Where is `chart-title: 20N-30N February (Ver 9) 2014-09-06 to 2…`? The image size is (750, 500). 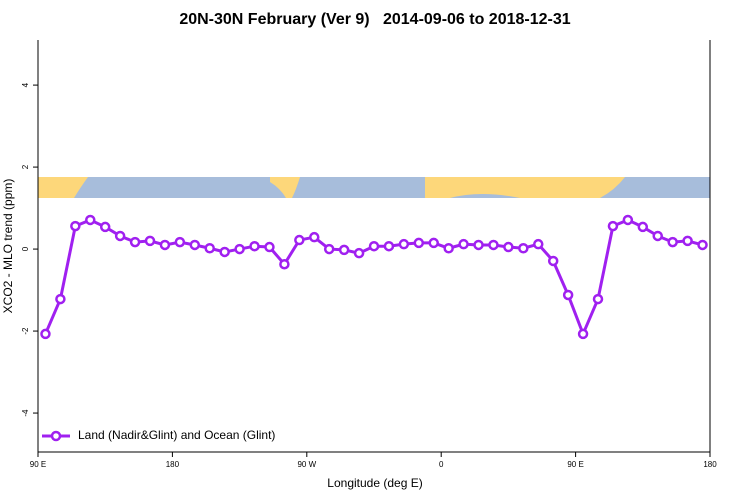 chart-title: 20N-30N February (Ver 9) 2014-09-06 to 2… is located at coordinates (374, 19).